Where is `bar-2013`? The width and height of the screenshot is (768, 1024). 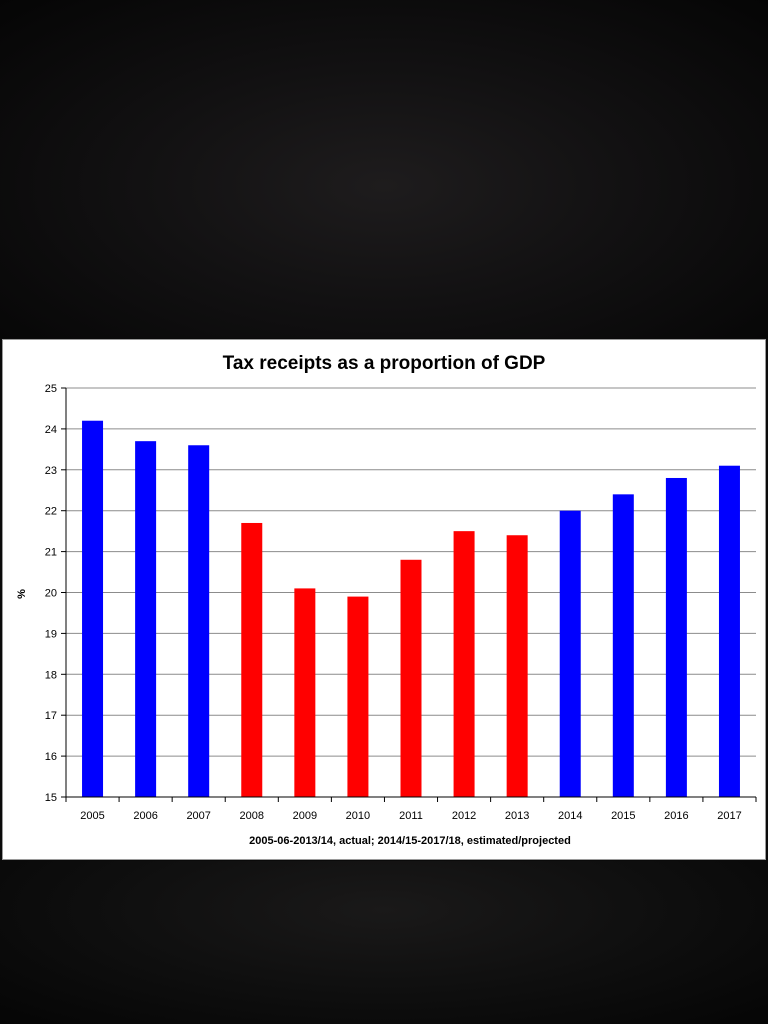
bar-2013 is located at coordinates (517, 666).